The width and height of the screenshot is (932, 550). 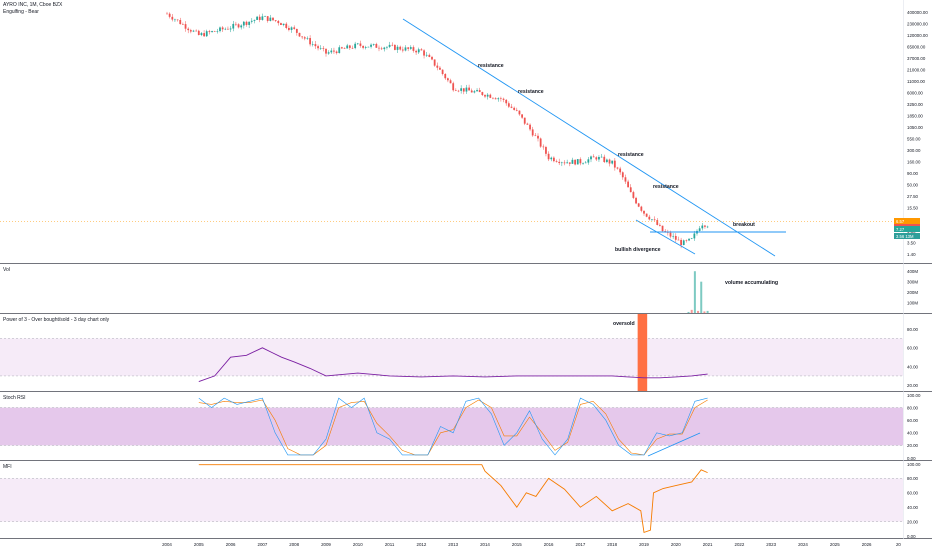 What do you see at coordinates (665, 237) in the screenshot?
I see `support-trendline` at bounding box center [665, 237].